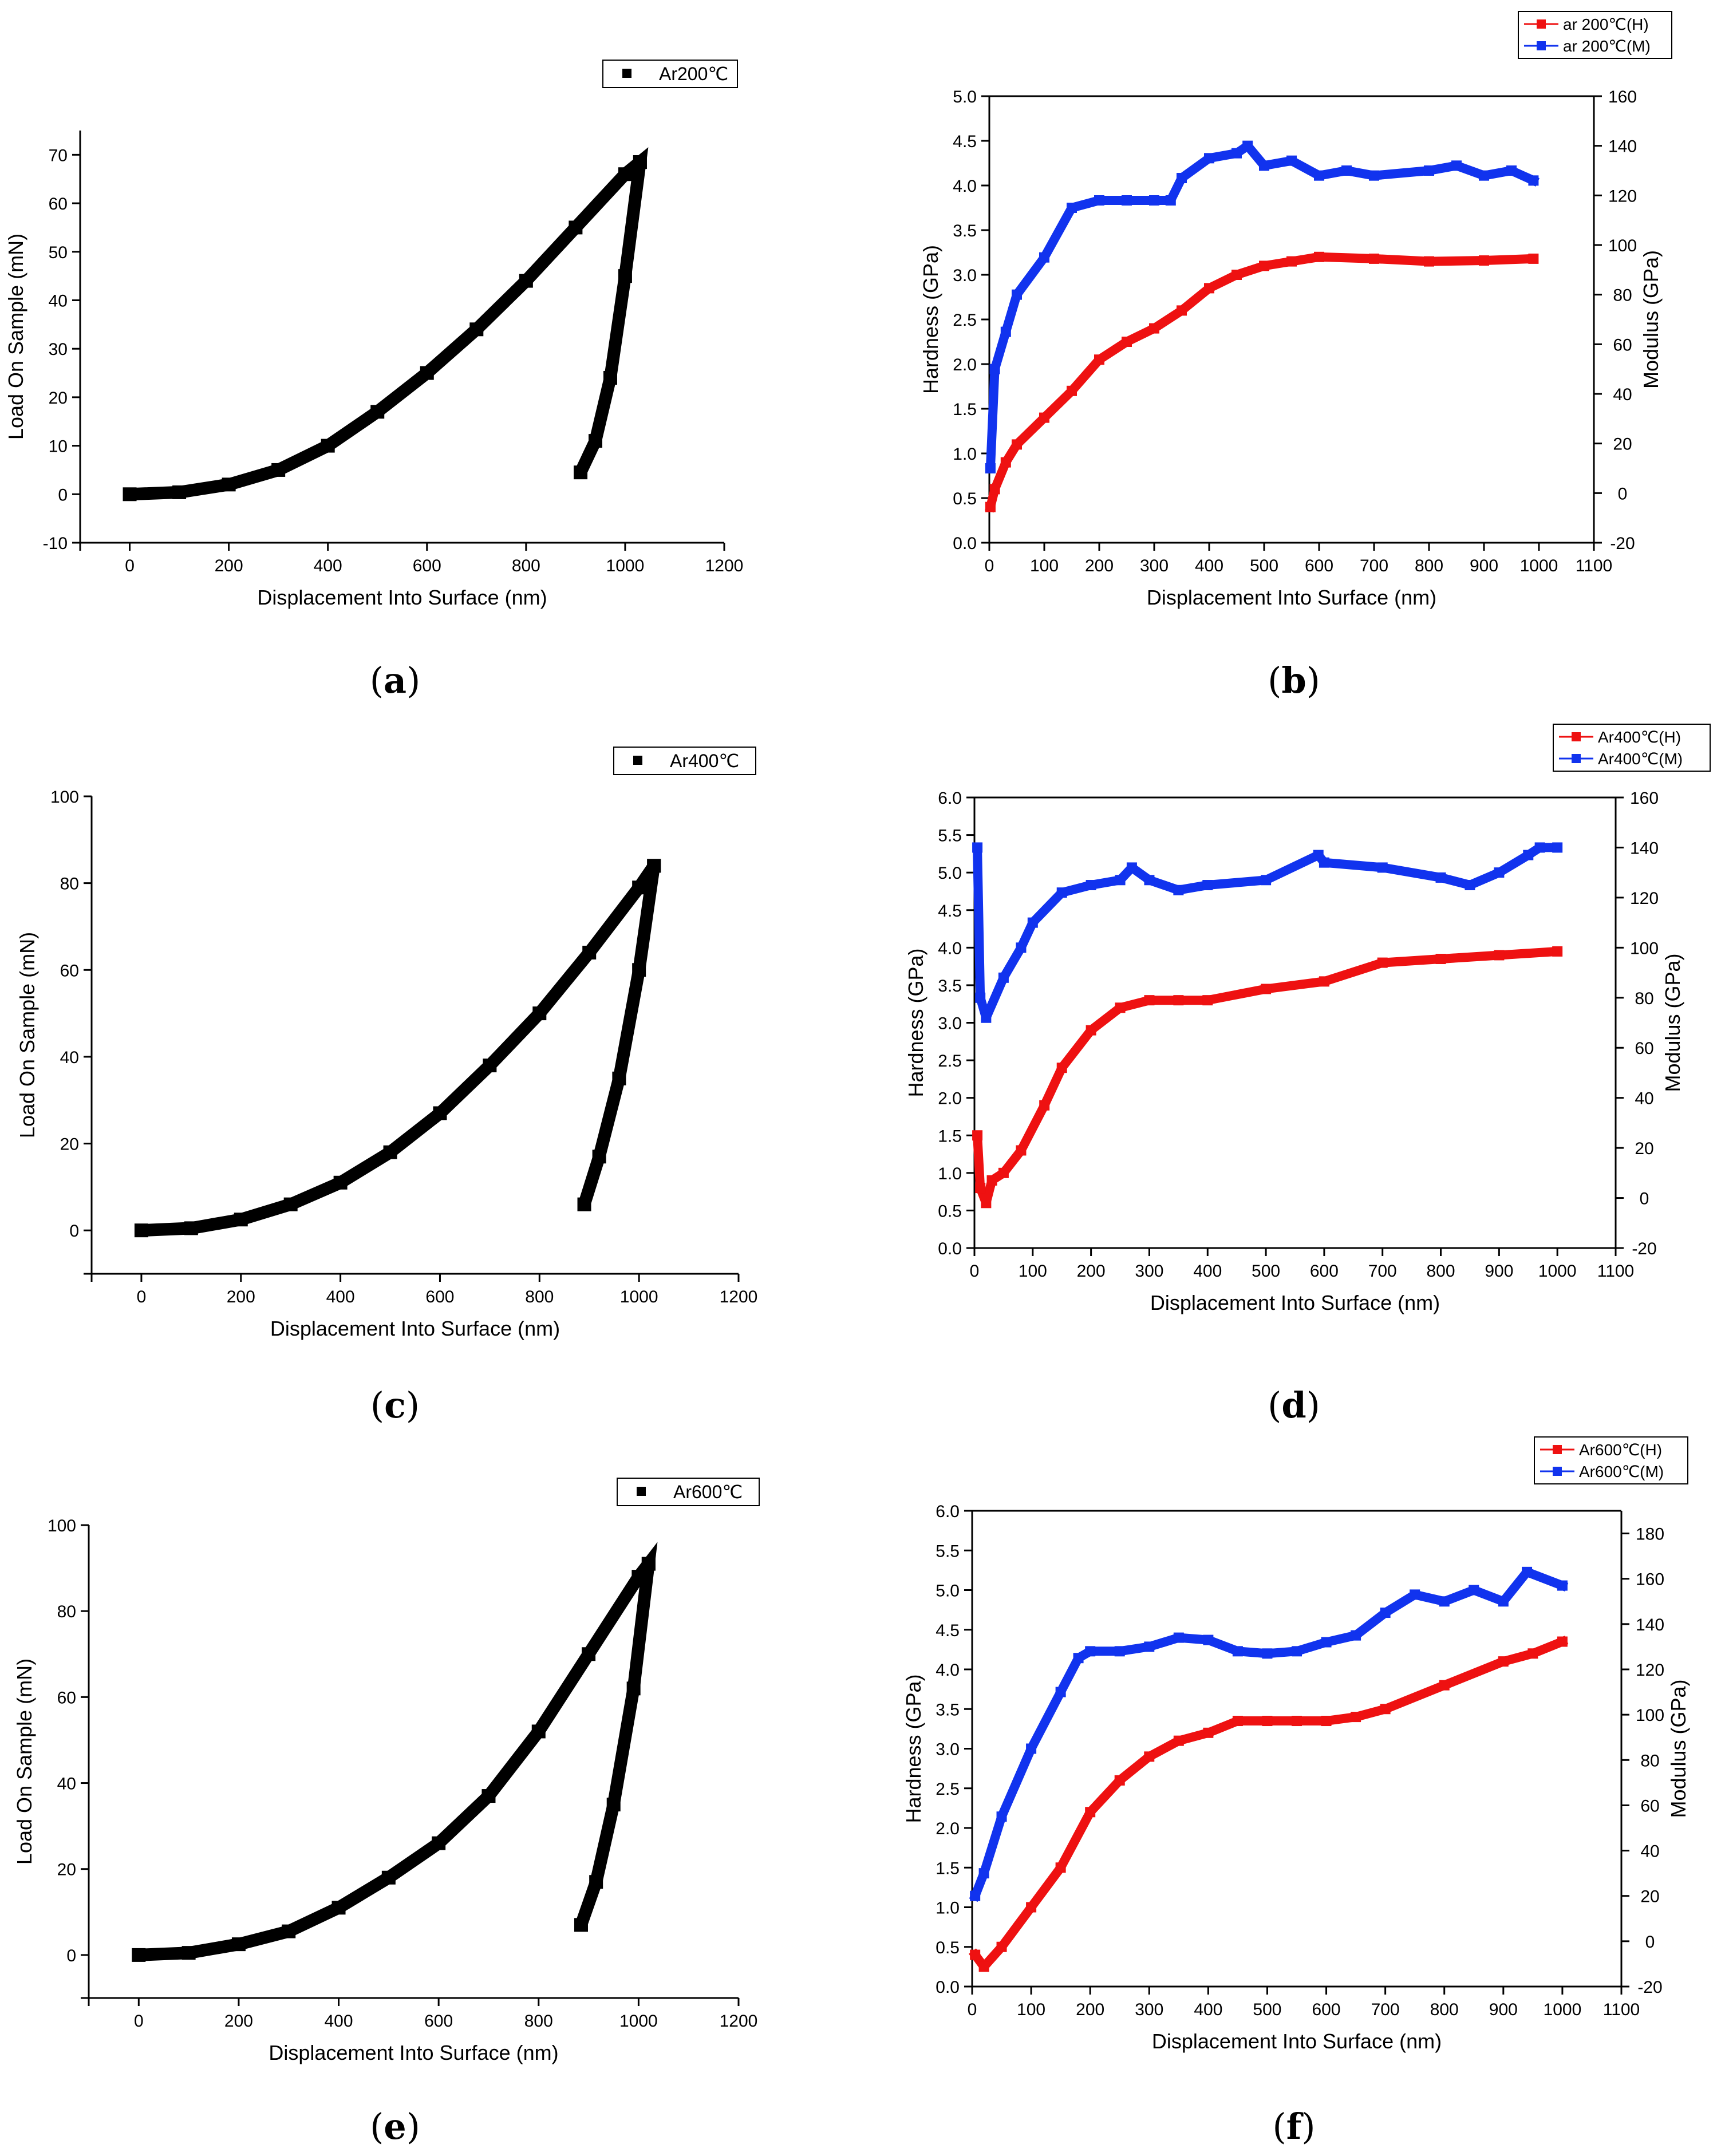 The image size is (1721, 2156). Describe the element at coordinates (58, 349) in the screenshot. I see `y-tick-label: 30` at that location.